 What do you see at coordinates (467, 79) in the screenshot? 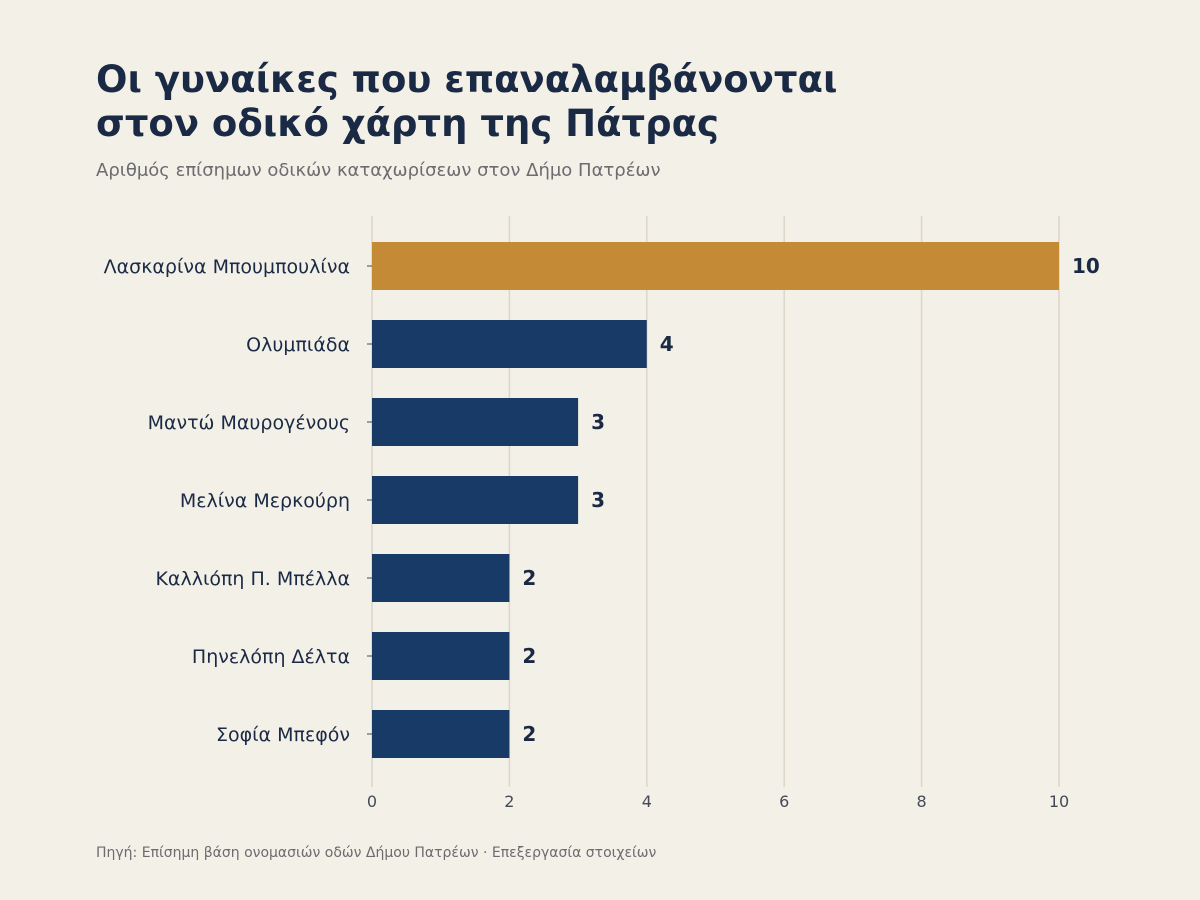
I see `chart-title-line-1: Οι γυναίκες που επαναλαμβάνονται` at bounding box center [467, 79].